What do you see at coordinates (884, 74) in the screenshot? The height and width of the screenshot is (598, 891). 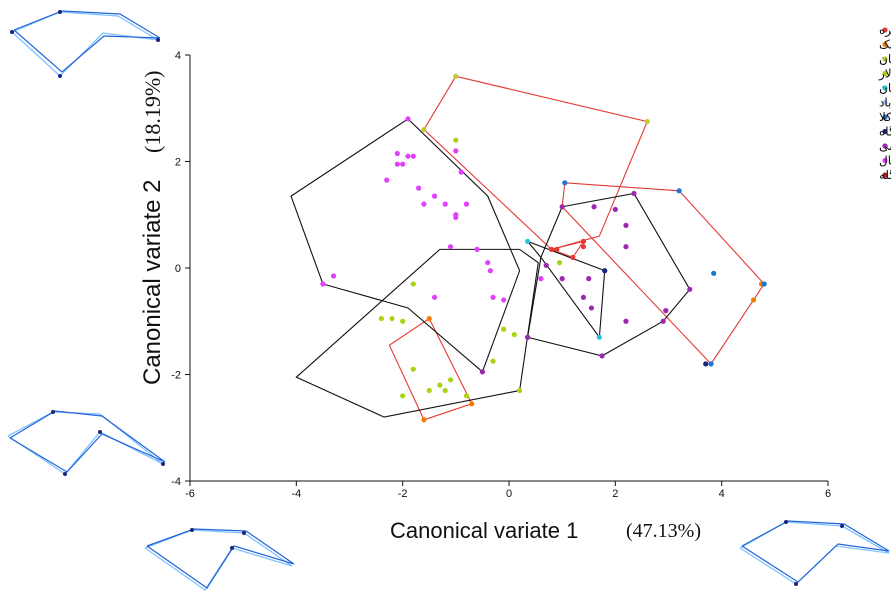 I see `legend-label: دشت لار` at bounding box center [884, 74].